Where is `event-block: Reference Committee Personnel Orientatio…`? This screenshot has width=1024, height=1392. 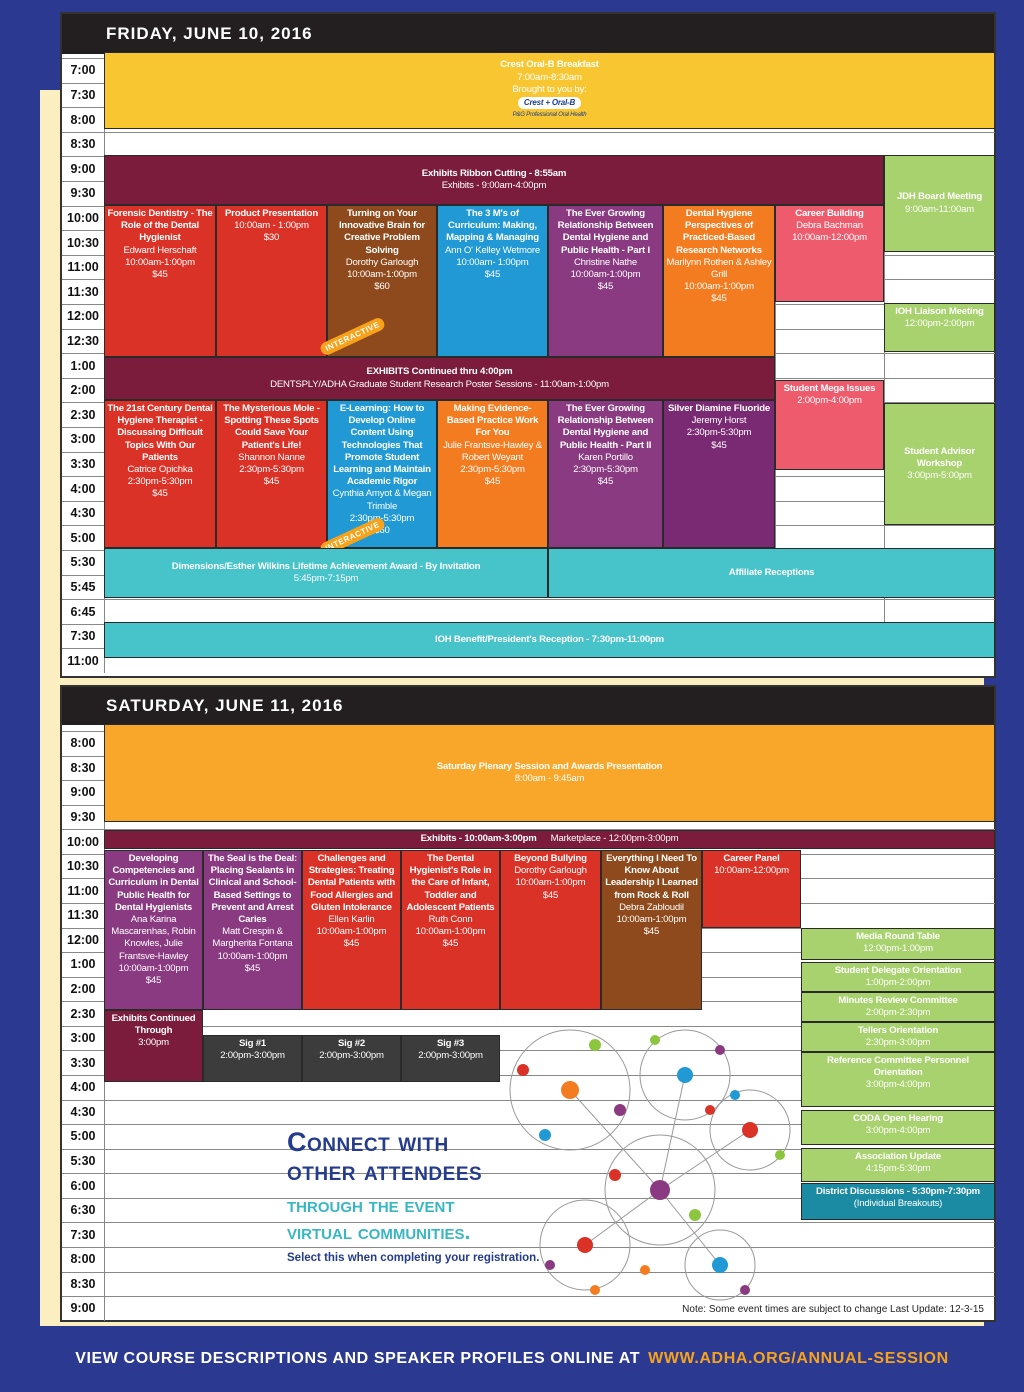 event-block: Reference Committee Personnel Orientatio… is located at coordinates (898, 1079).